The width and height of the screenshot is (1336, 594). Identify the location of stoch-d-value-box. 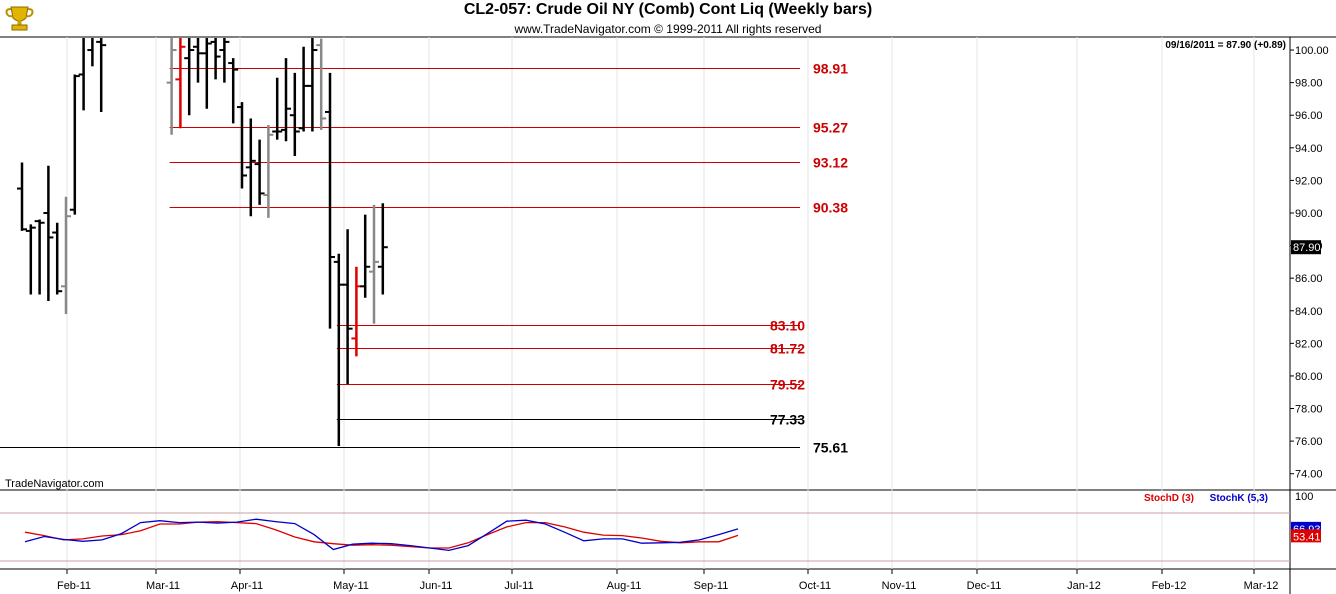
(1306, 536).